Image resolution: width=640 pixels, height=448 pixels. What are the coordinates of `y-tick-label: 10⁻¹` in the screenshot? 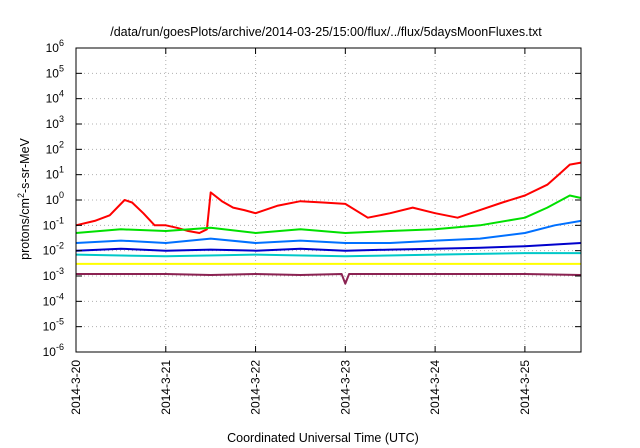 It's located at (53, 223).